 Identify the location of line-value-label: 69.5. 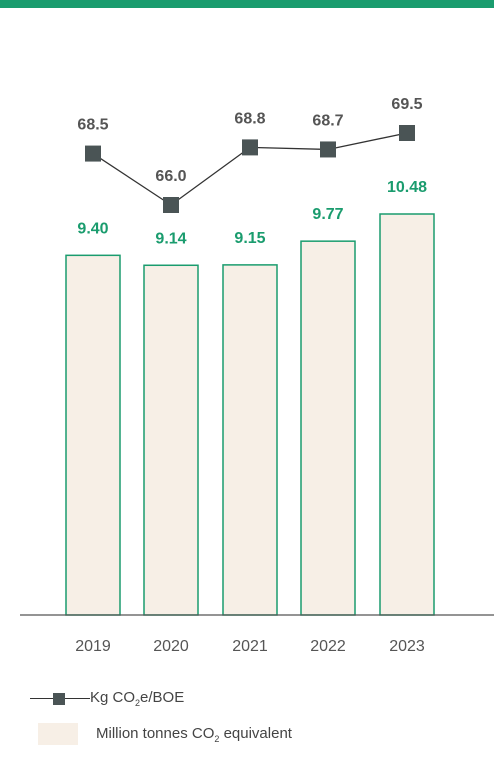
(406, 104).